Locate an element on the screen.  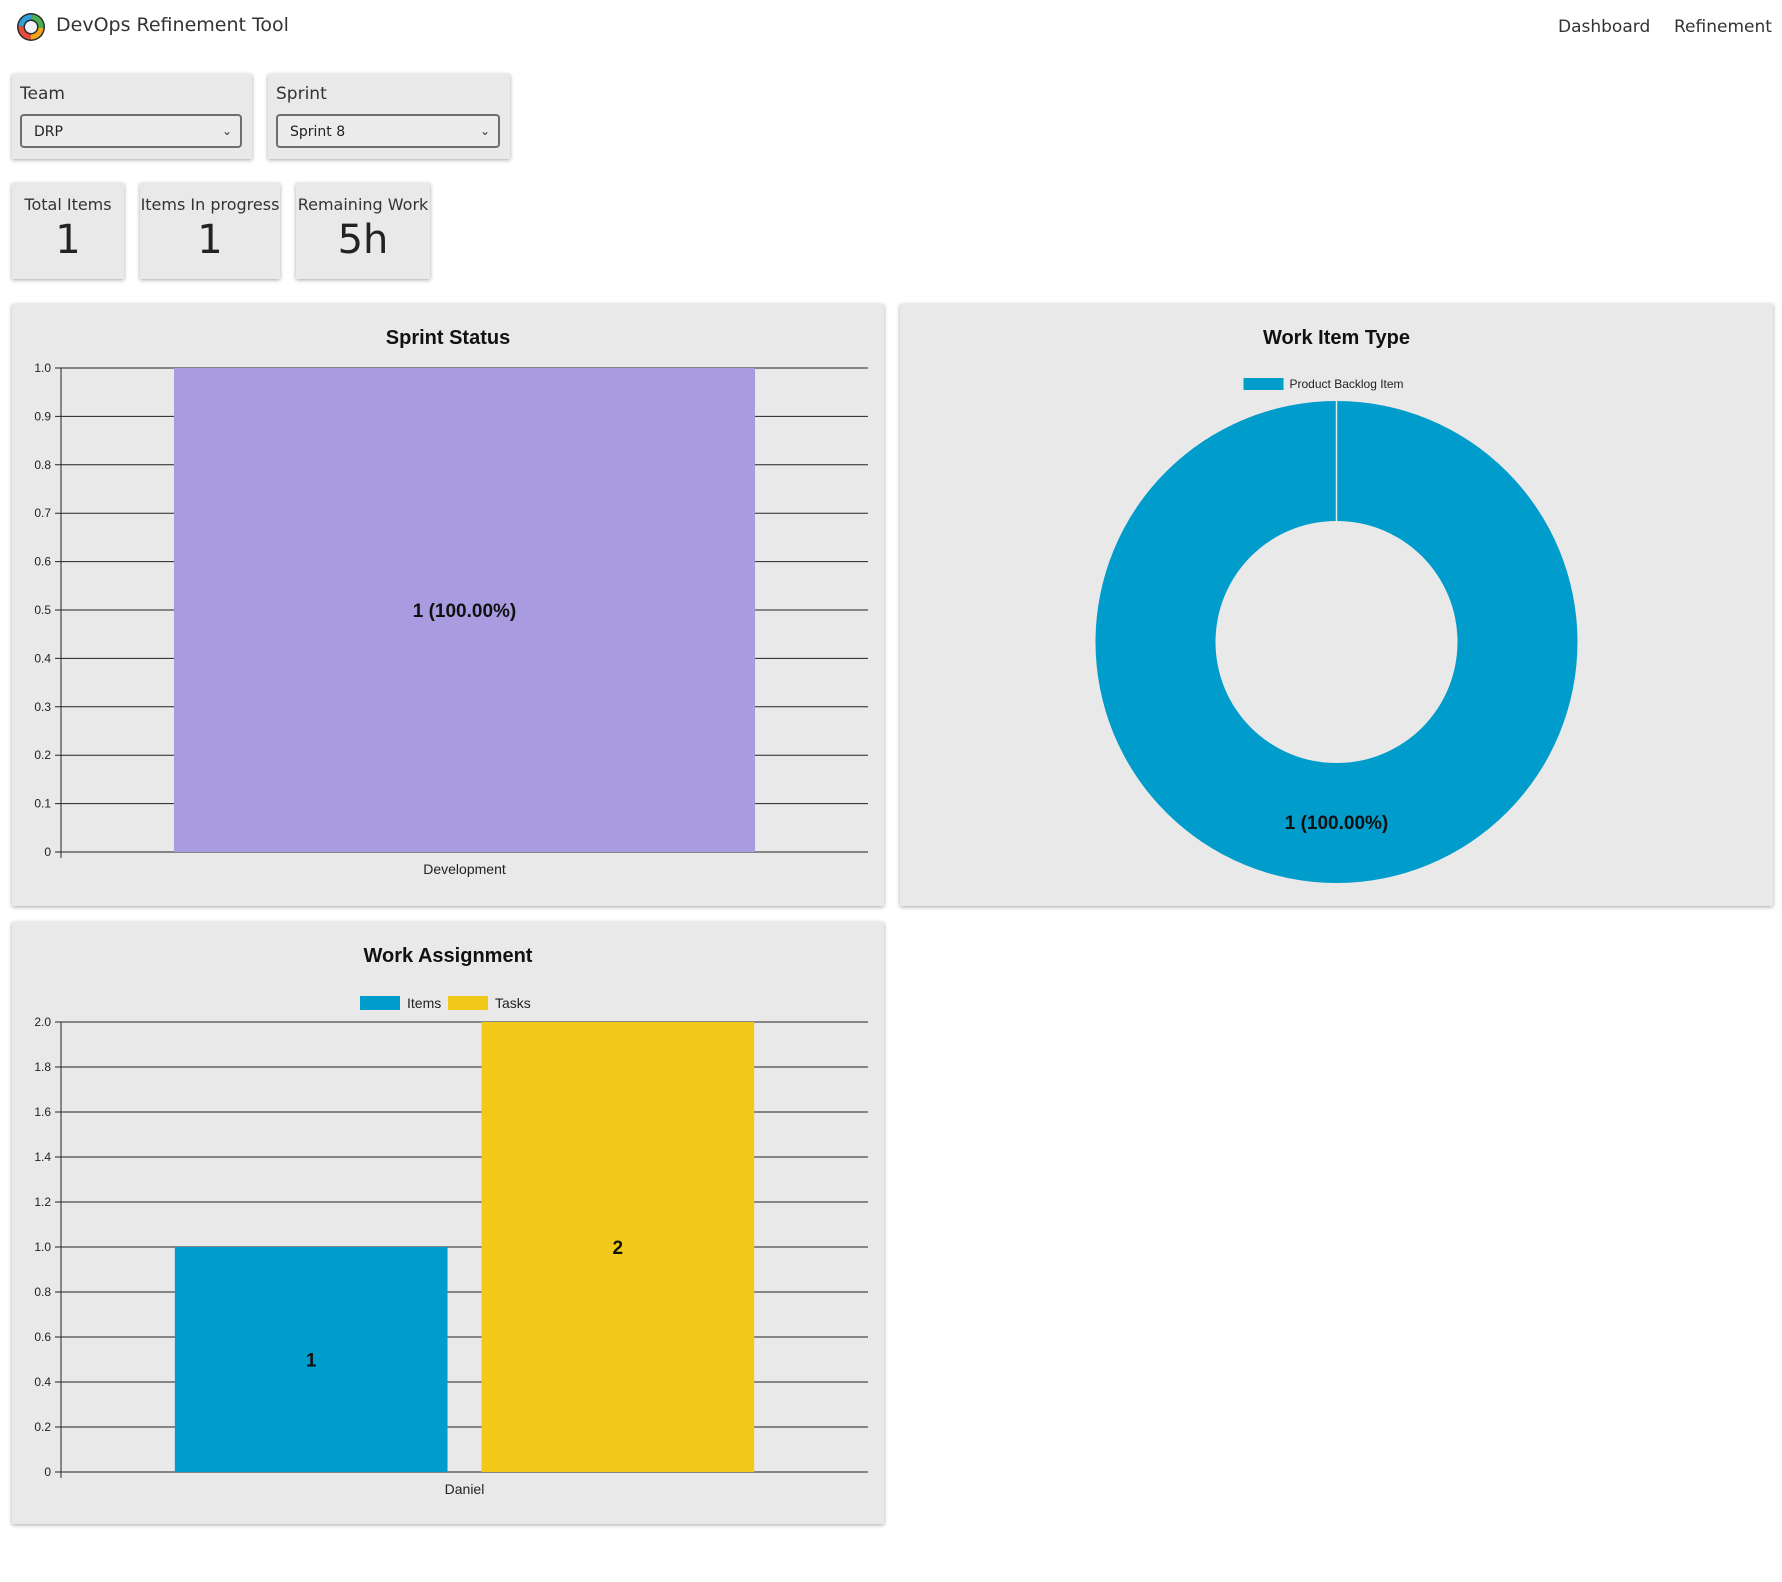
bar-data-label: 1 (100.00%) is located at coordinates (465, 611).